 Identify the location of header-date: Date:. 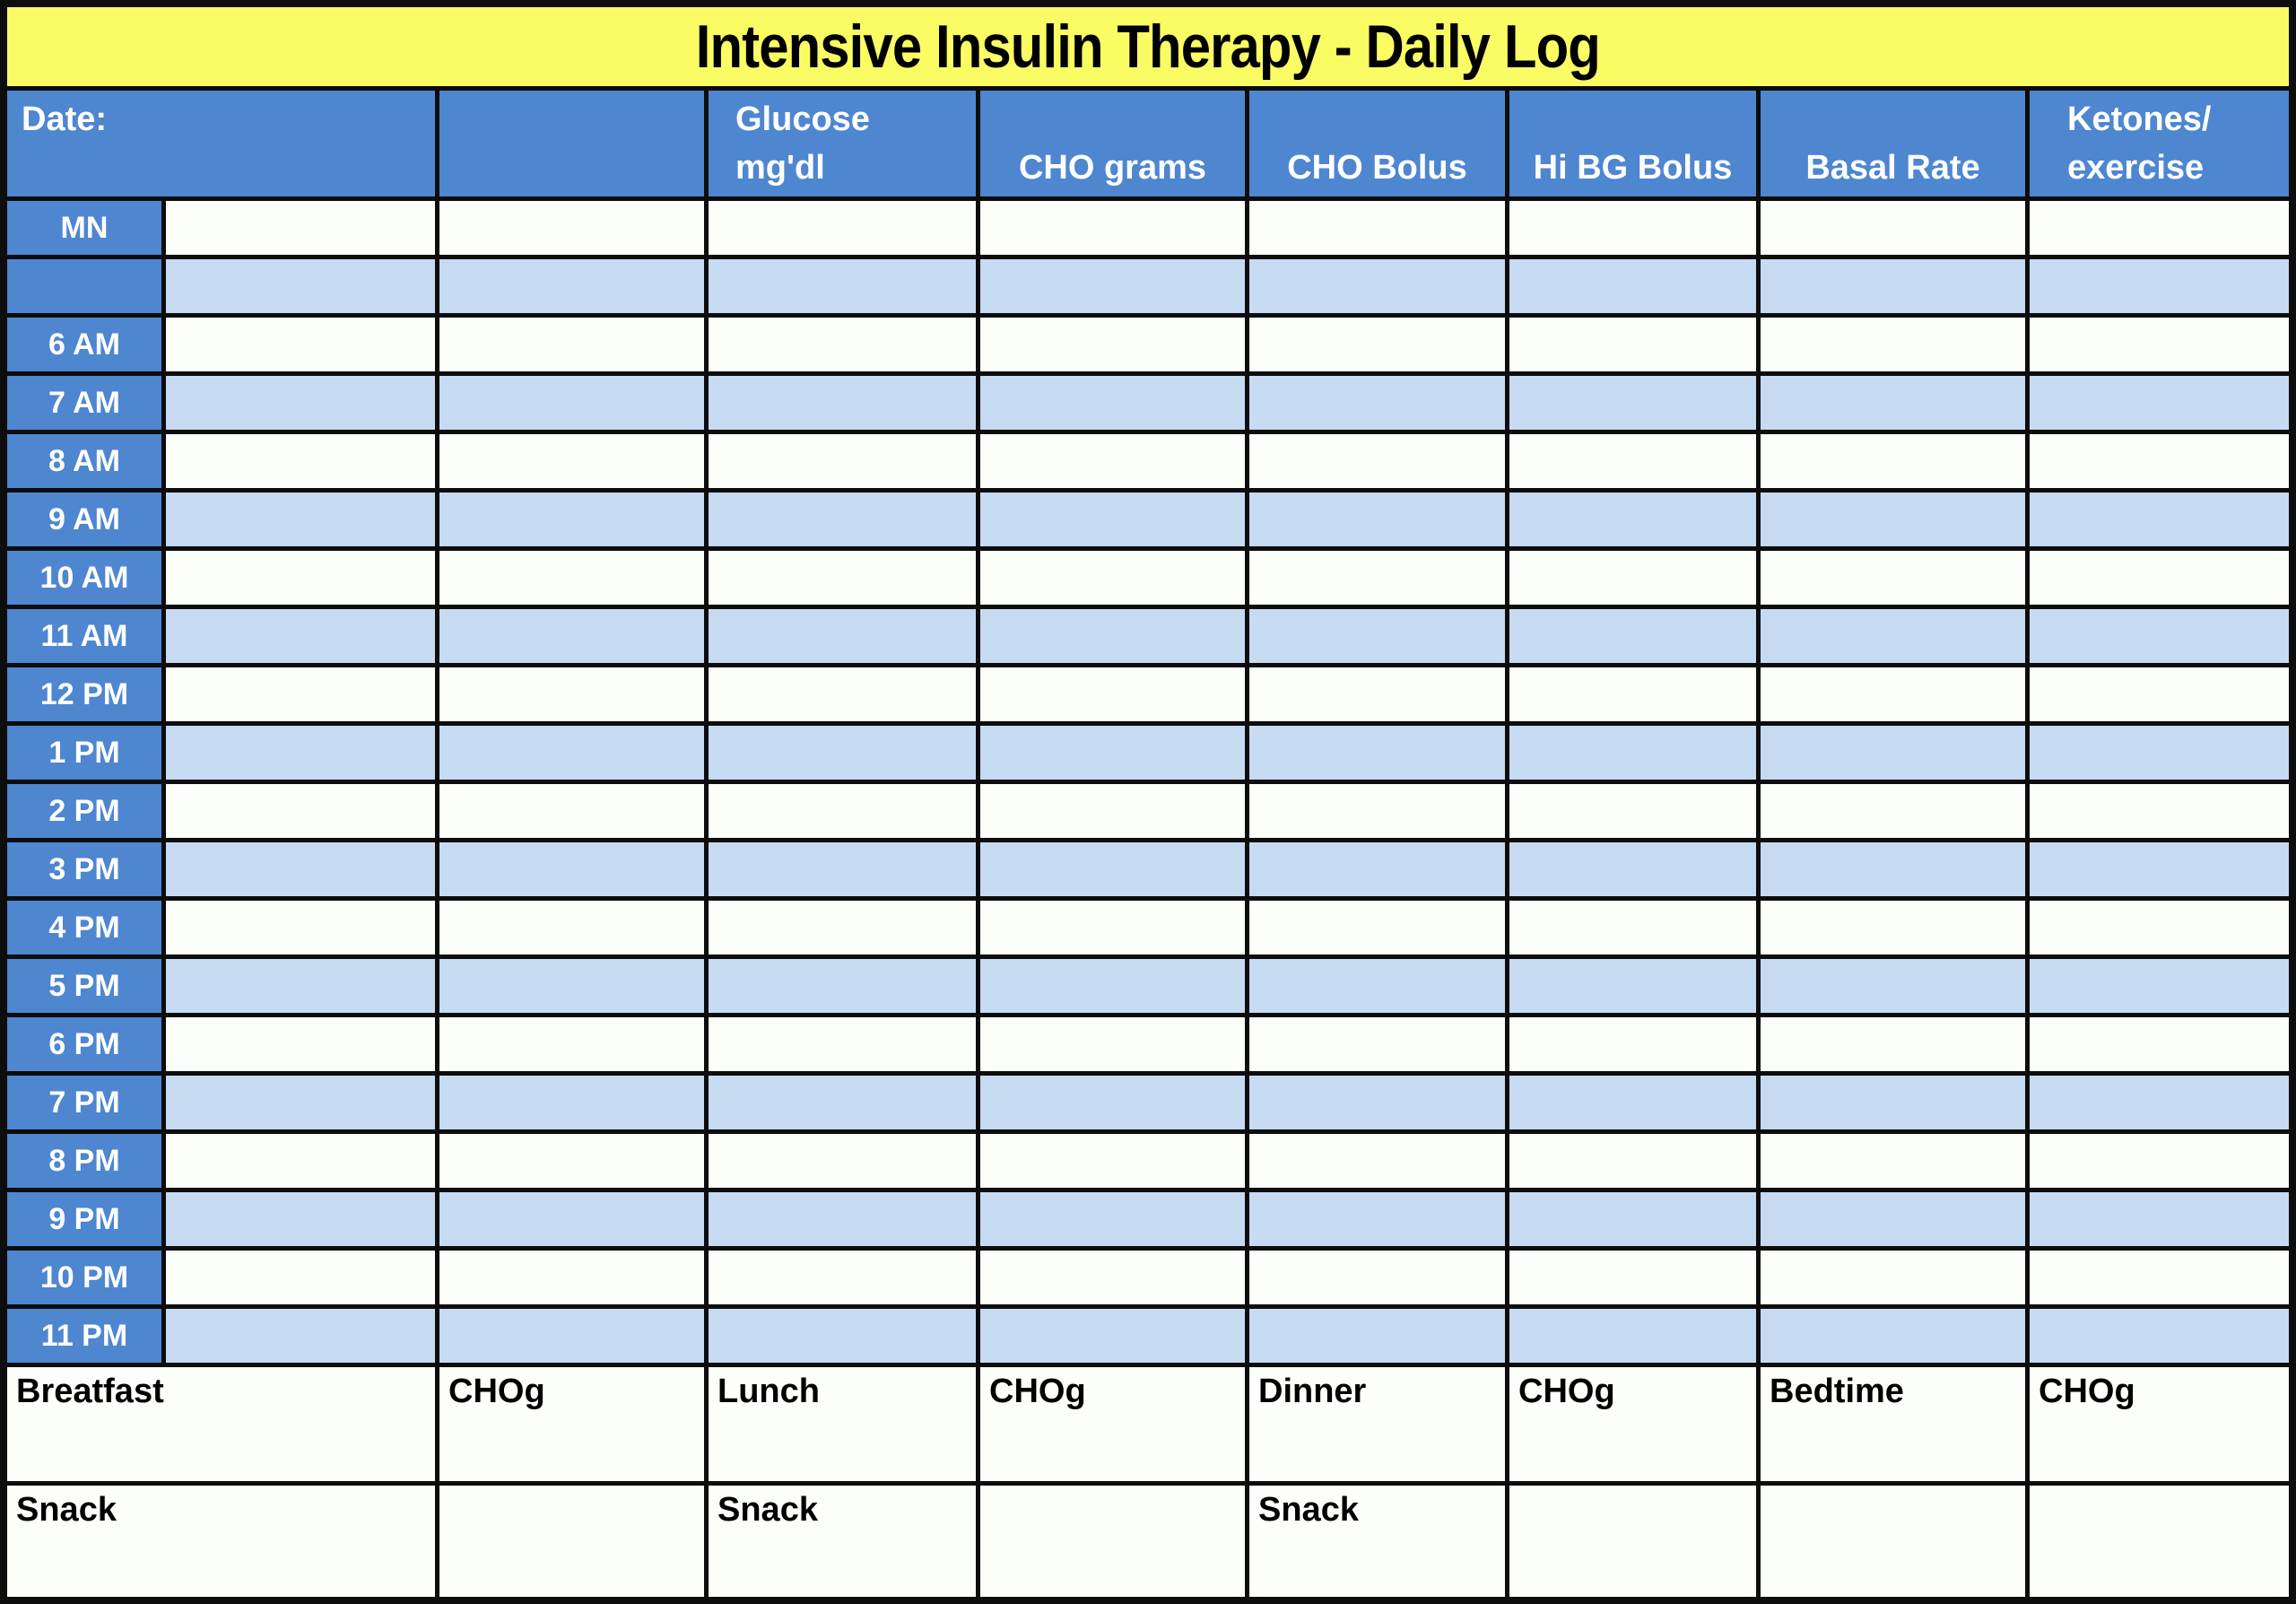
(221, 143).